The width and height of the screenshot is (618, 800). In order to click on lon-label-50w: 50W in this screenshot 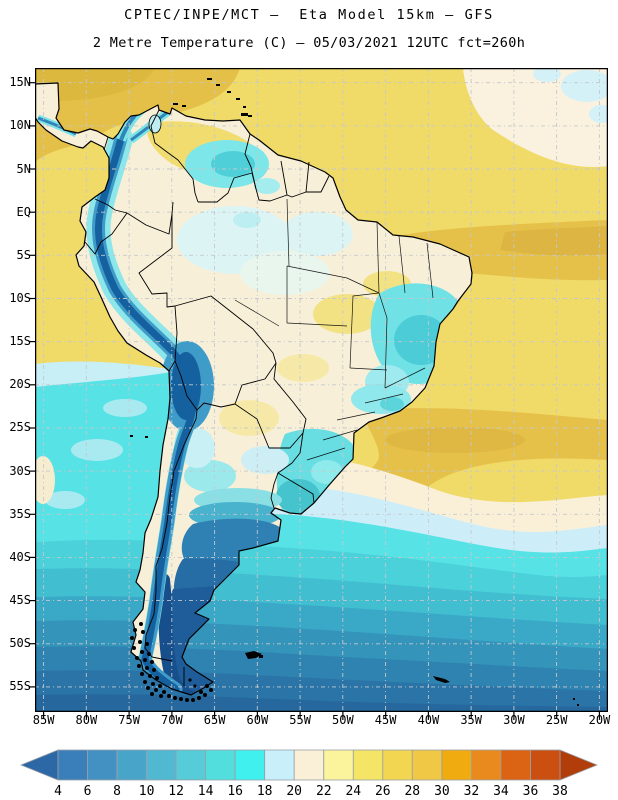, I will do `click(343, 719)`.